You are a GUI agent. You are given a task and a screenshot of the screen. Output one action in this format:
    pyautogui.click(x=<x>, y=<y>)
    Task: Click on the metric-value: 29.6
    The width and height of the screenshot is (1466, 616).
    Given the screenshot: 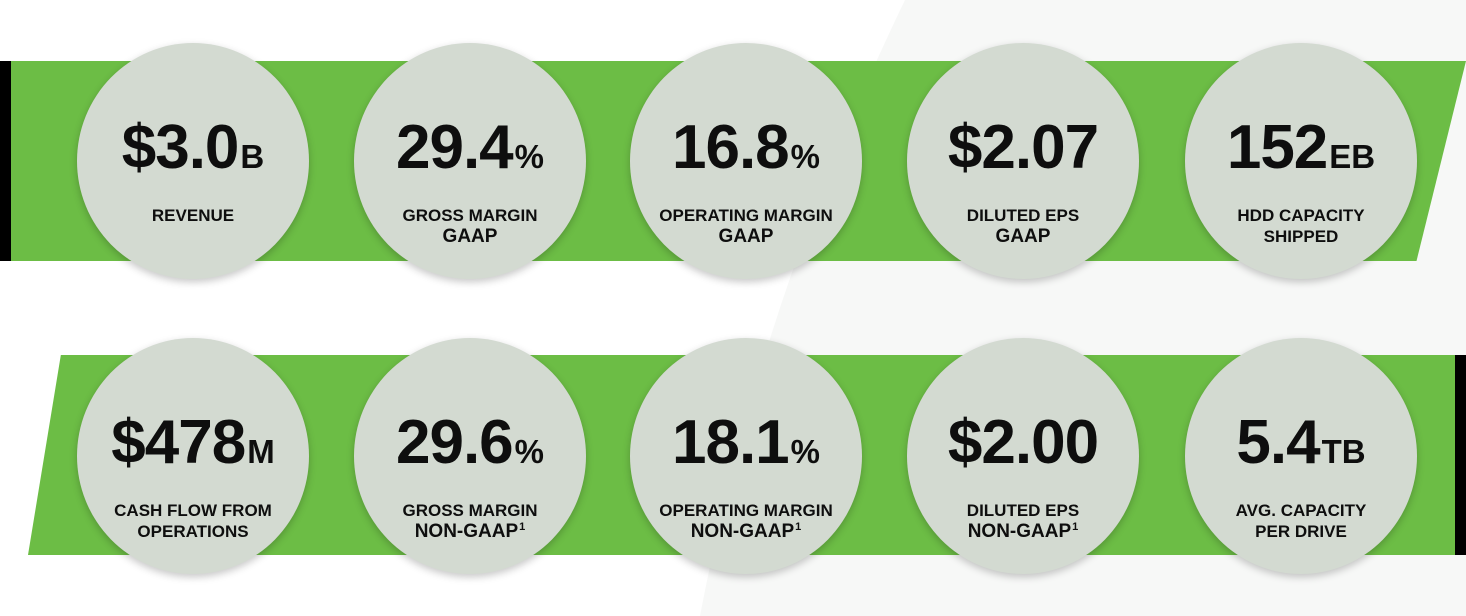 What is the action you would take?
    pyautogui.click(x=454, y=442)
    